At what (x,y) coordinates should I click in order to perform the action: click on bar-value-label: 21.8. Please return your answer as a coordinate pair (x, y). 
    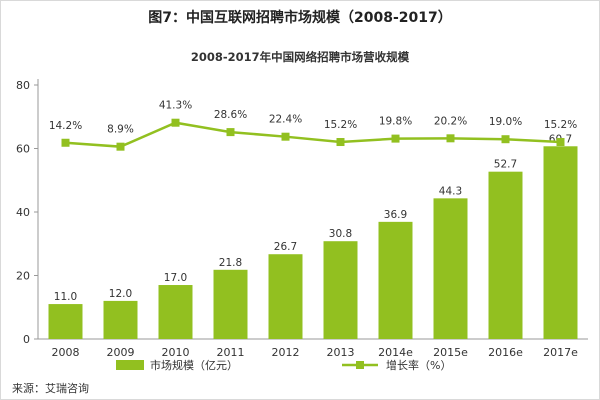
    Looking at the image, I should click on (230, 263).